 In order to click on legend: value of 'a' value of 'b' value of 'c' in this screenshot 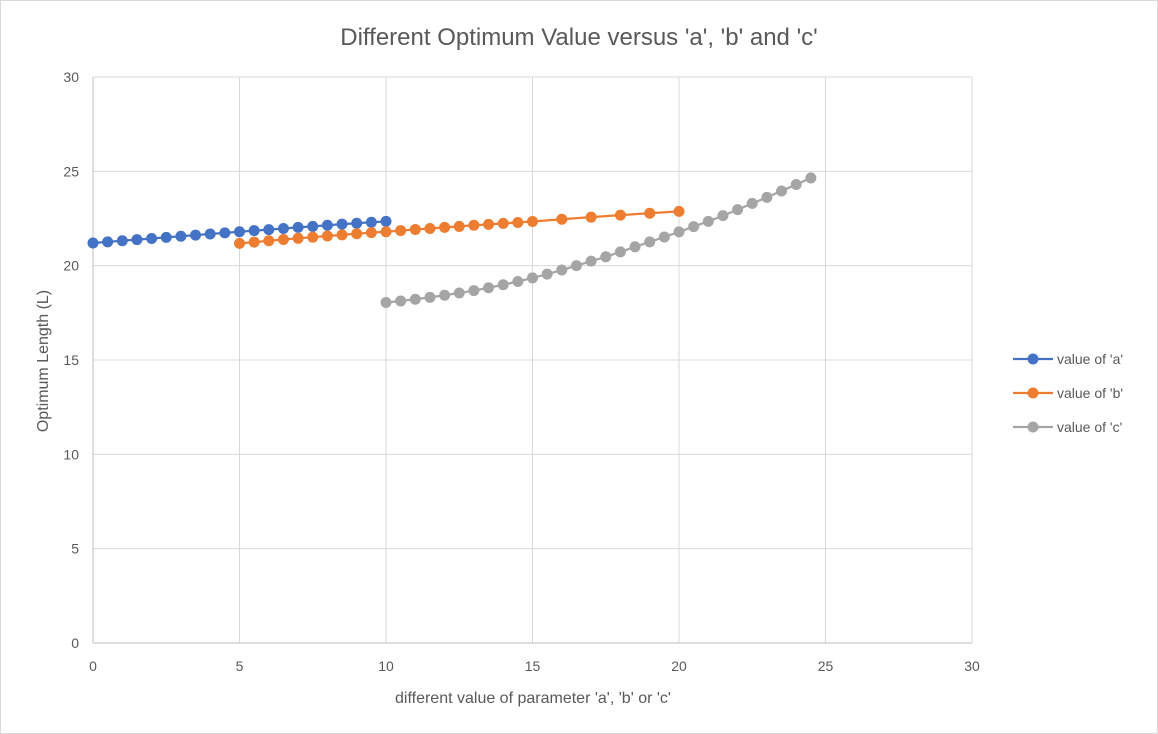, I will do `click(1068, 393)`.